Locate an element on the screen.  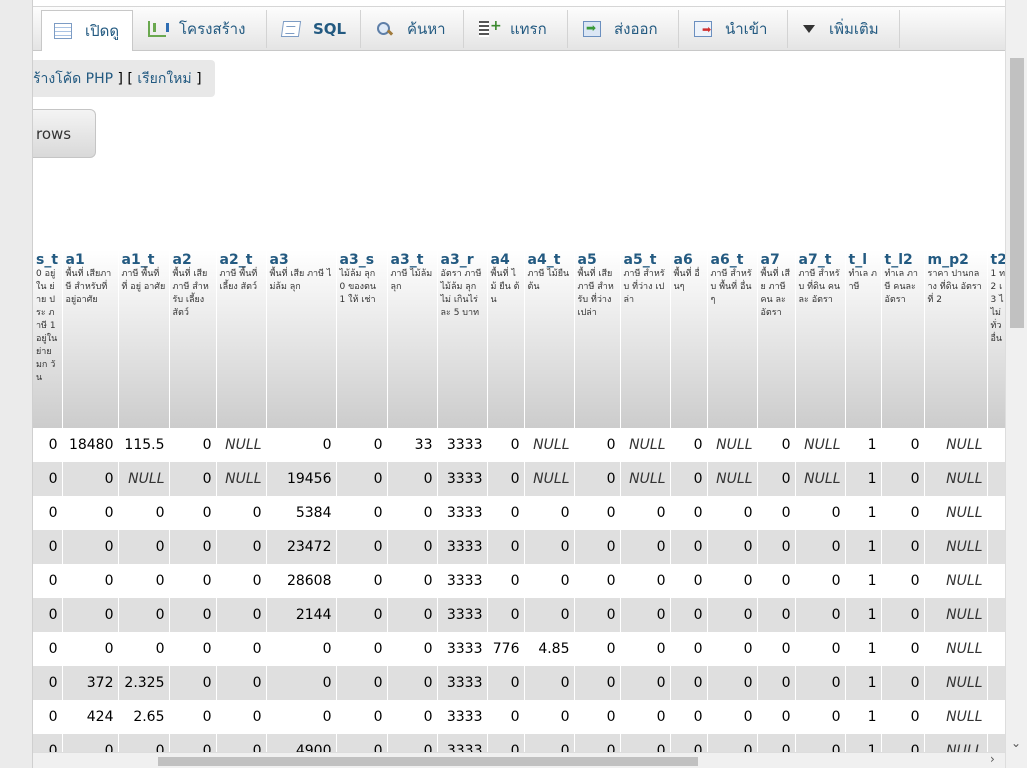
tab-structure: โครงสร้าง is located at coordinates (201, 29).